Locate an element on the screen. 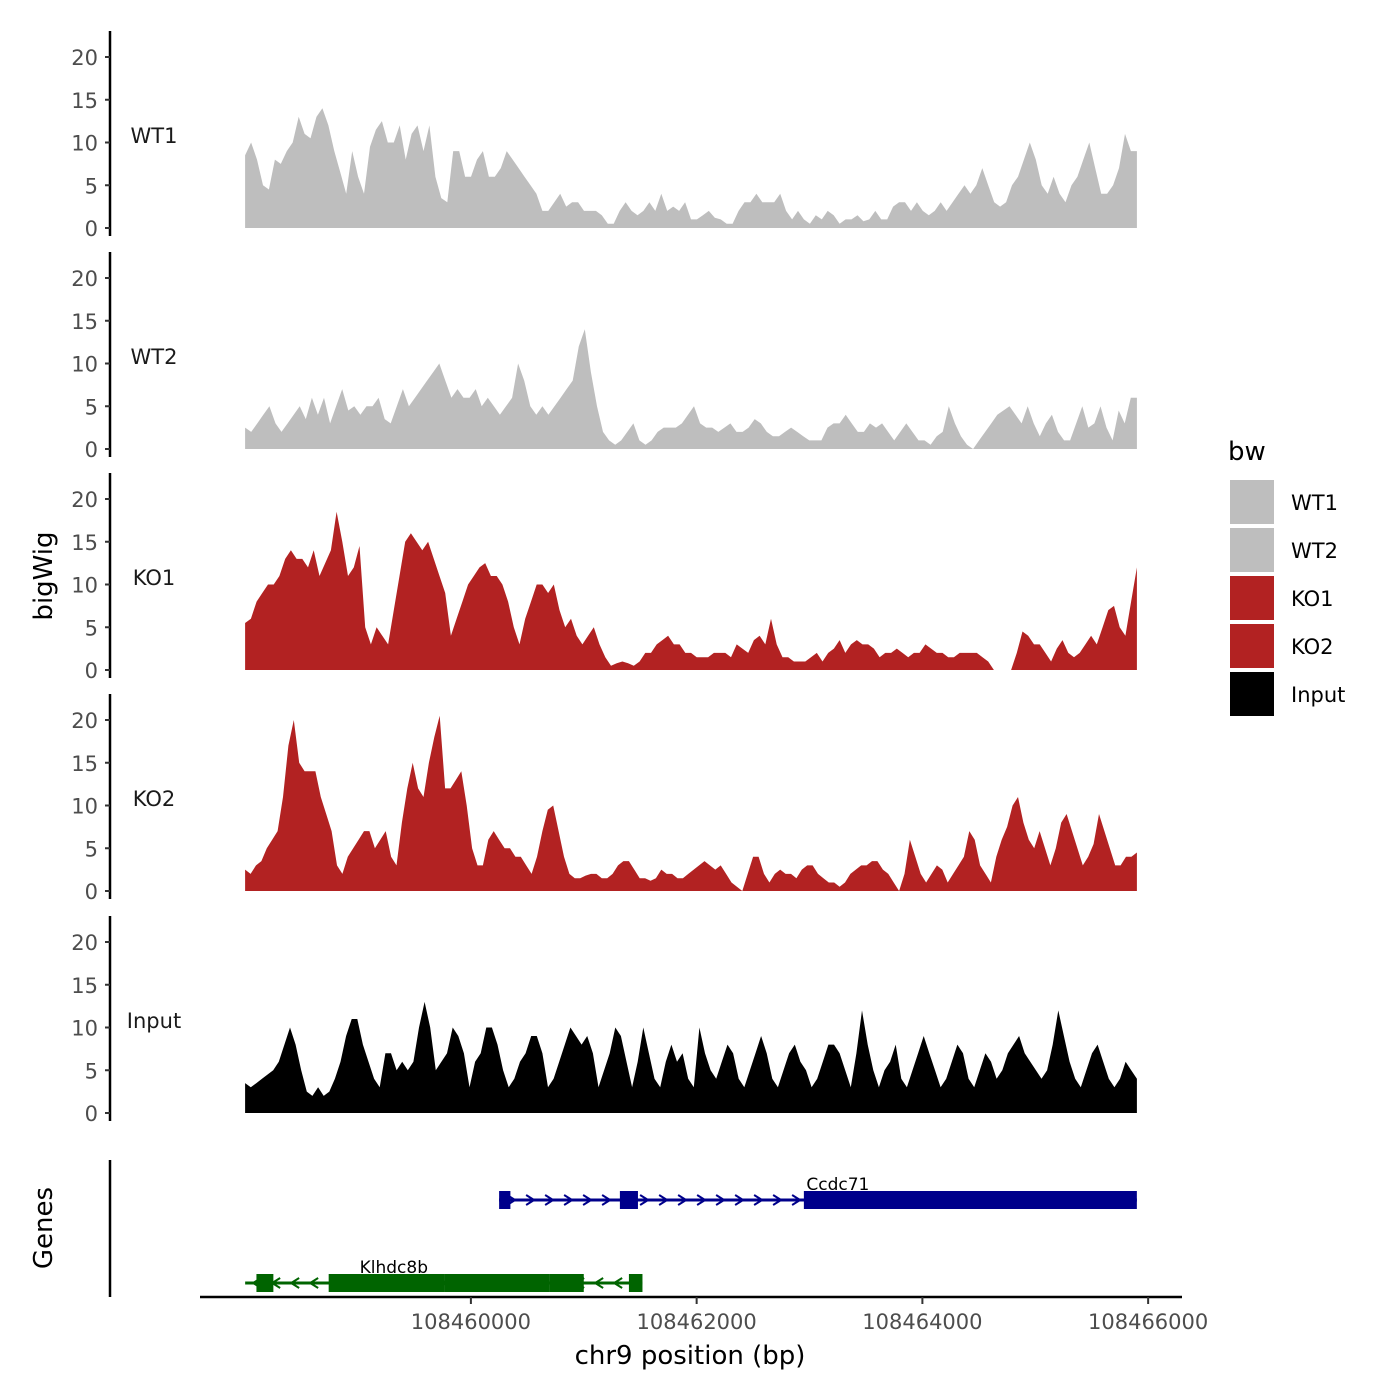 This screenshot has height=1400, width=1400. track-ko1: 0 5 10 15 20 KO1 is located at coordinates (604, 578).